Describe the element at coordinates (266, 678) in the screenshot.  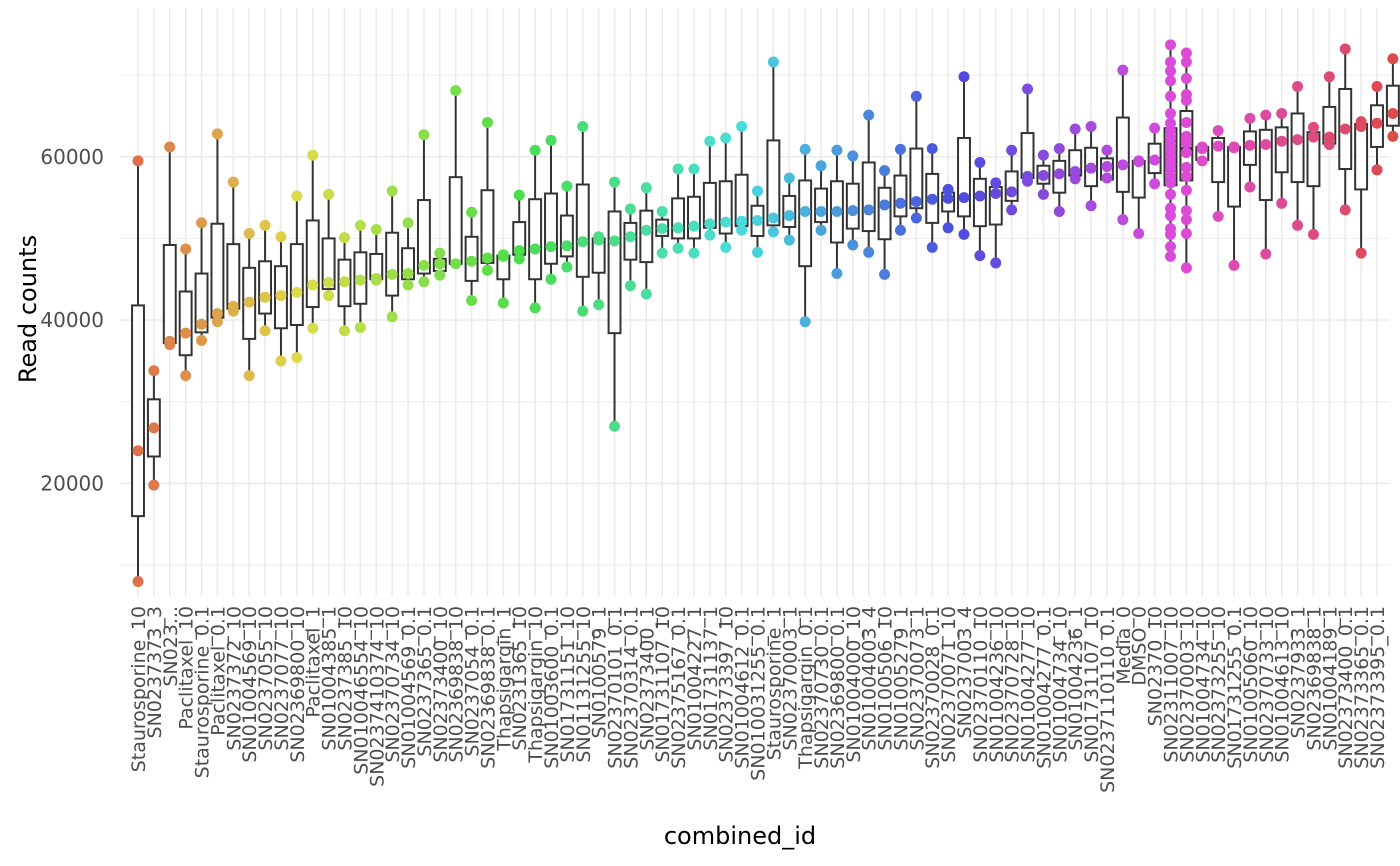
I see `x-tick-label: SN0237055_10` at that location.